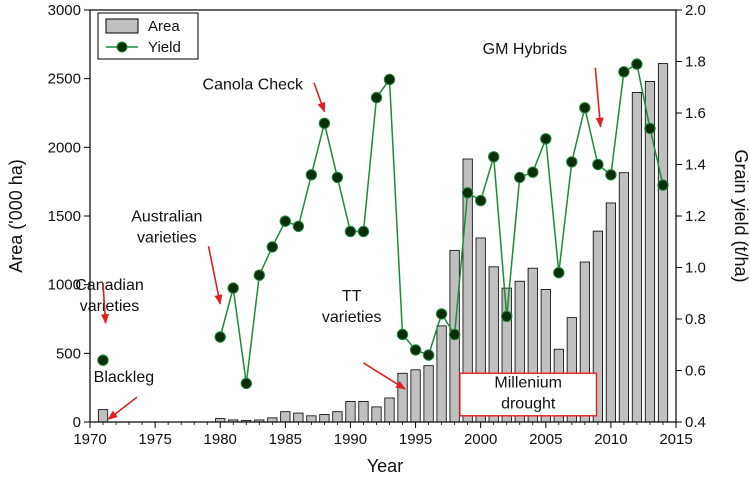  I want to click on legend-area-label: Area, so click(164, 26).